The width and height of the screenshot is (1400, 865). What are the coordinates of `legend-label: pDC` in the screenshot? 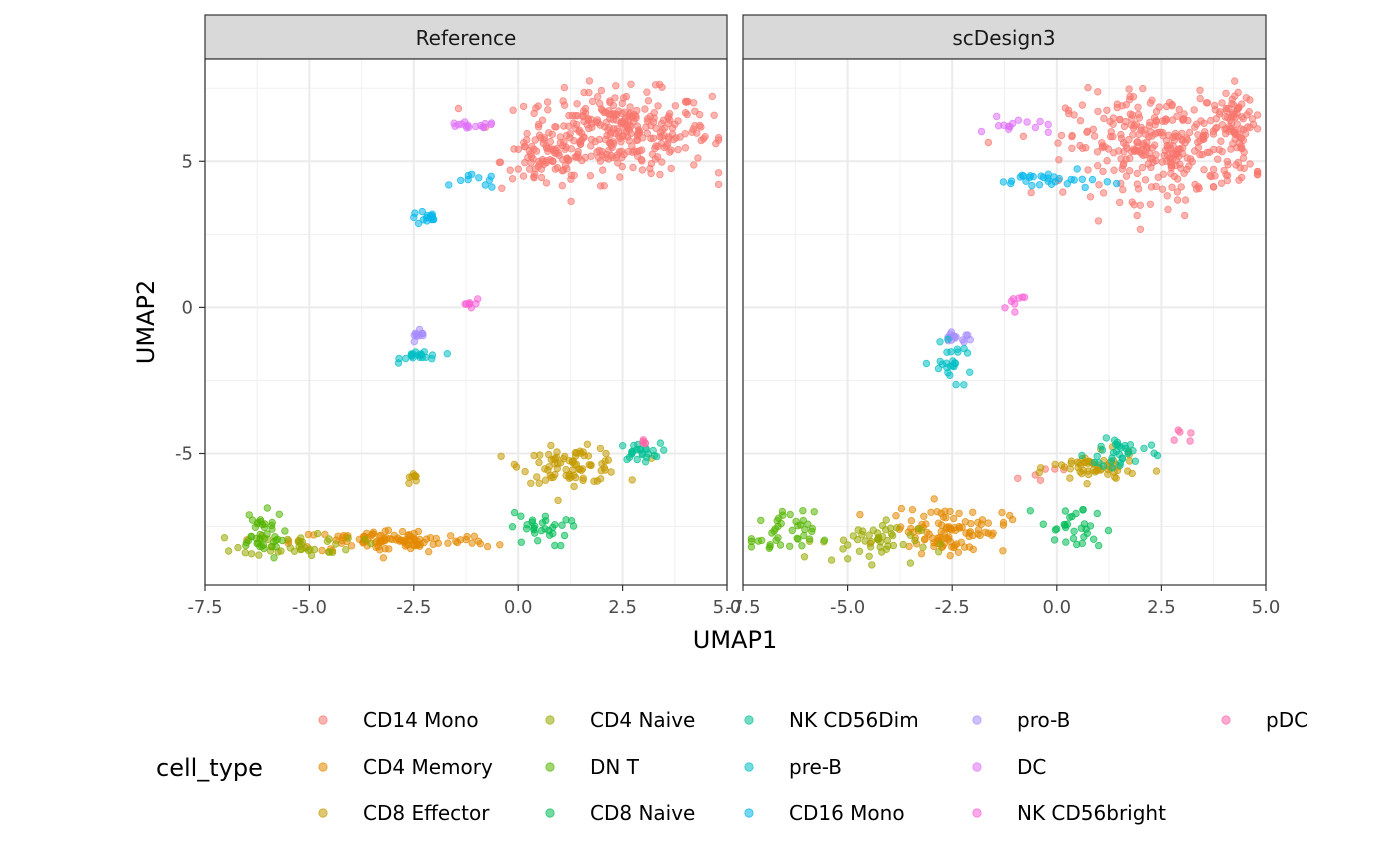 It's located at (1287, 720).